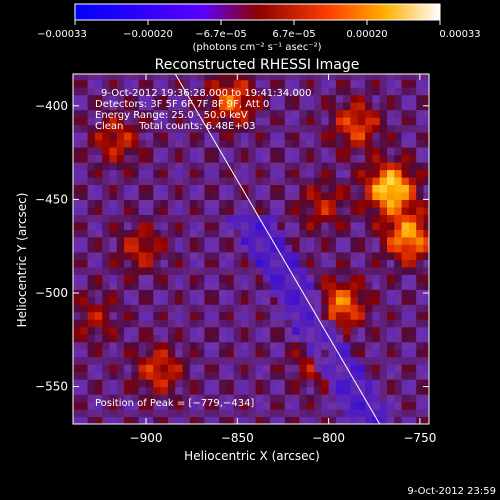 The image size is (500, 500). What do you see at coordinates (51, 106) in the screenshot?
I see `y-tick-label: −400` at bounding box center [51, 106].